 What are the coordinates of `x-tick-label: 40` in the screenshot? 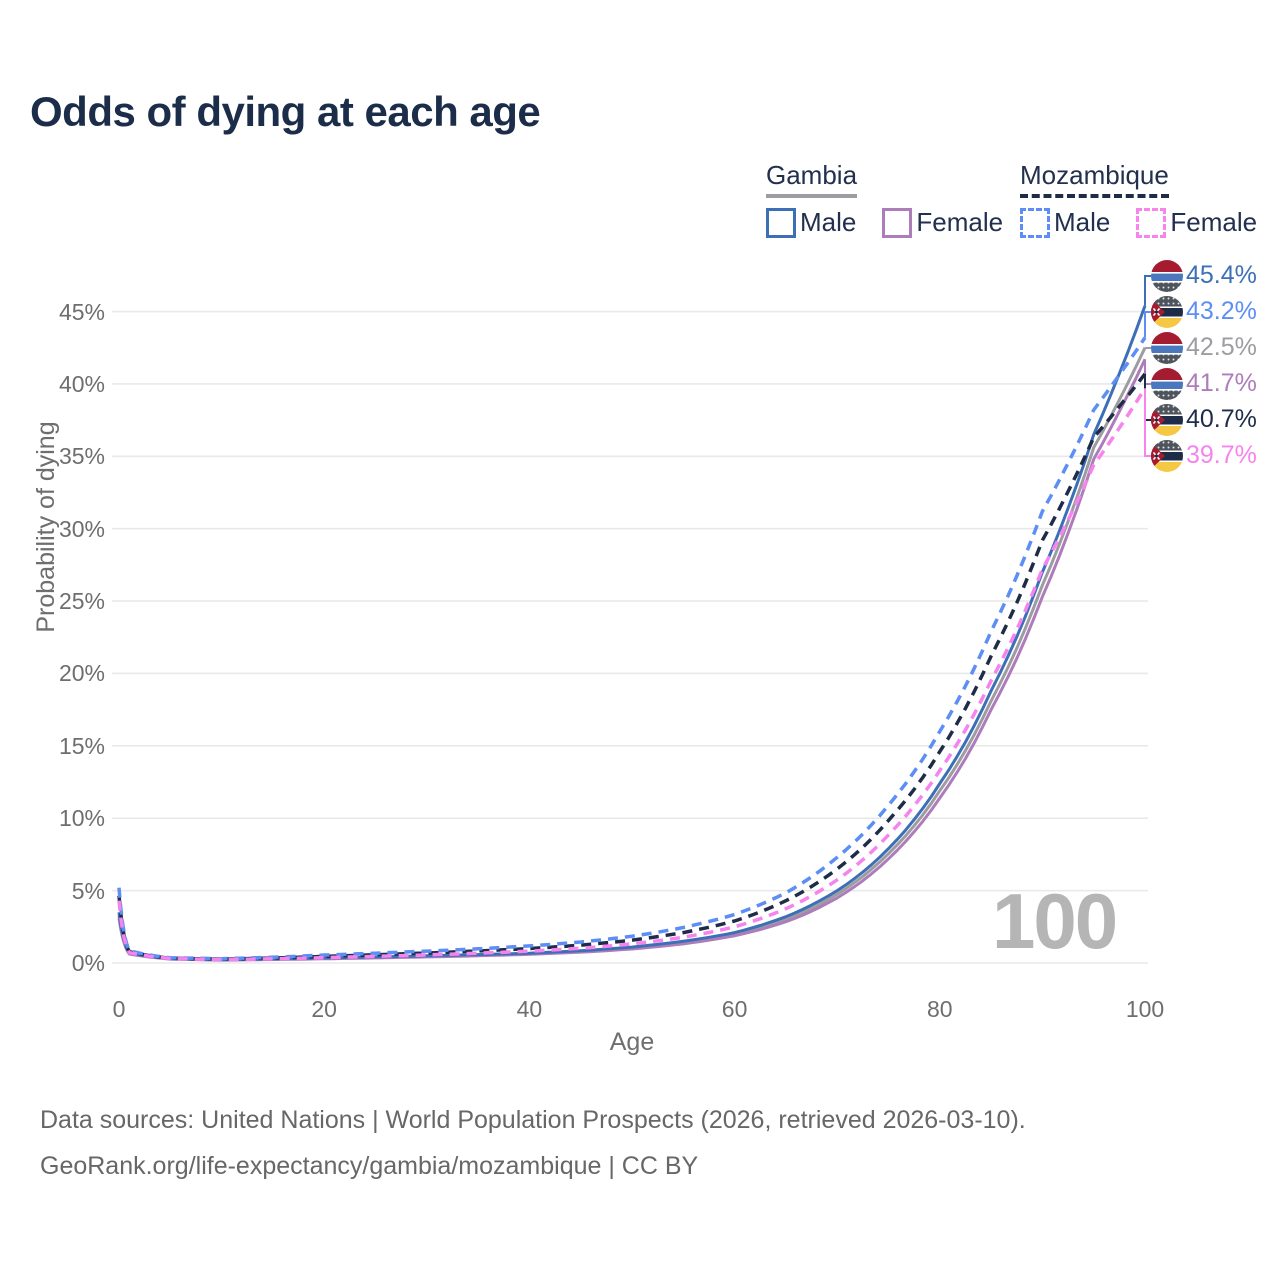 It's located at (529, 1009).